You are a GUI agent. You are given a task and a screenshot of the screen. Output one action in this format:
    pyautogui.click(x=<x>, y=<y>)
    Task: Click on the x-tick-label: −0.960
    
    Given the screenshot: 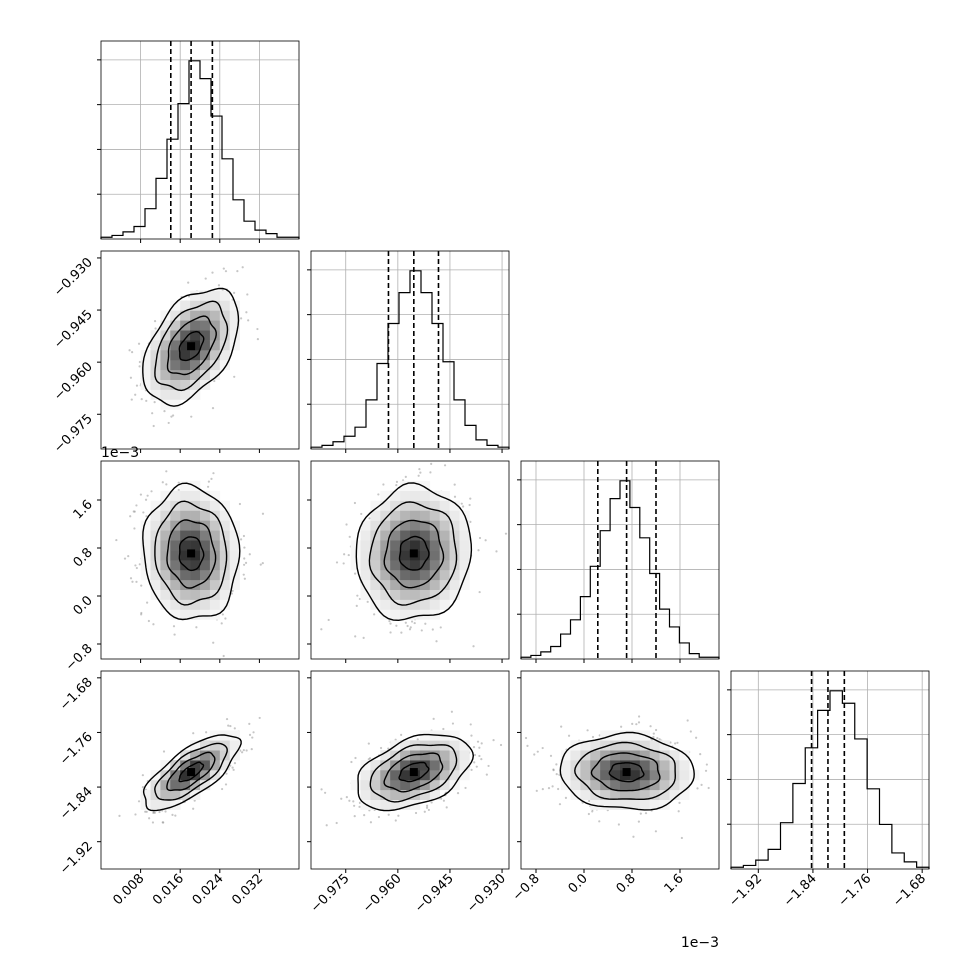 What is the action you would take?
    pyautogui.click(x=382, y=893)
    